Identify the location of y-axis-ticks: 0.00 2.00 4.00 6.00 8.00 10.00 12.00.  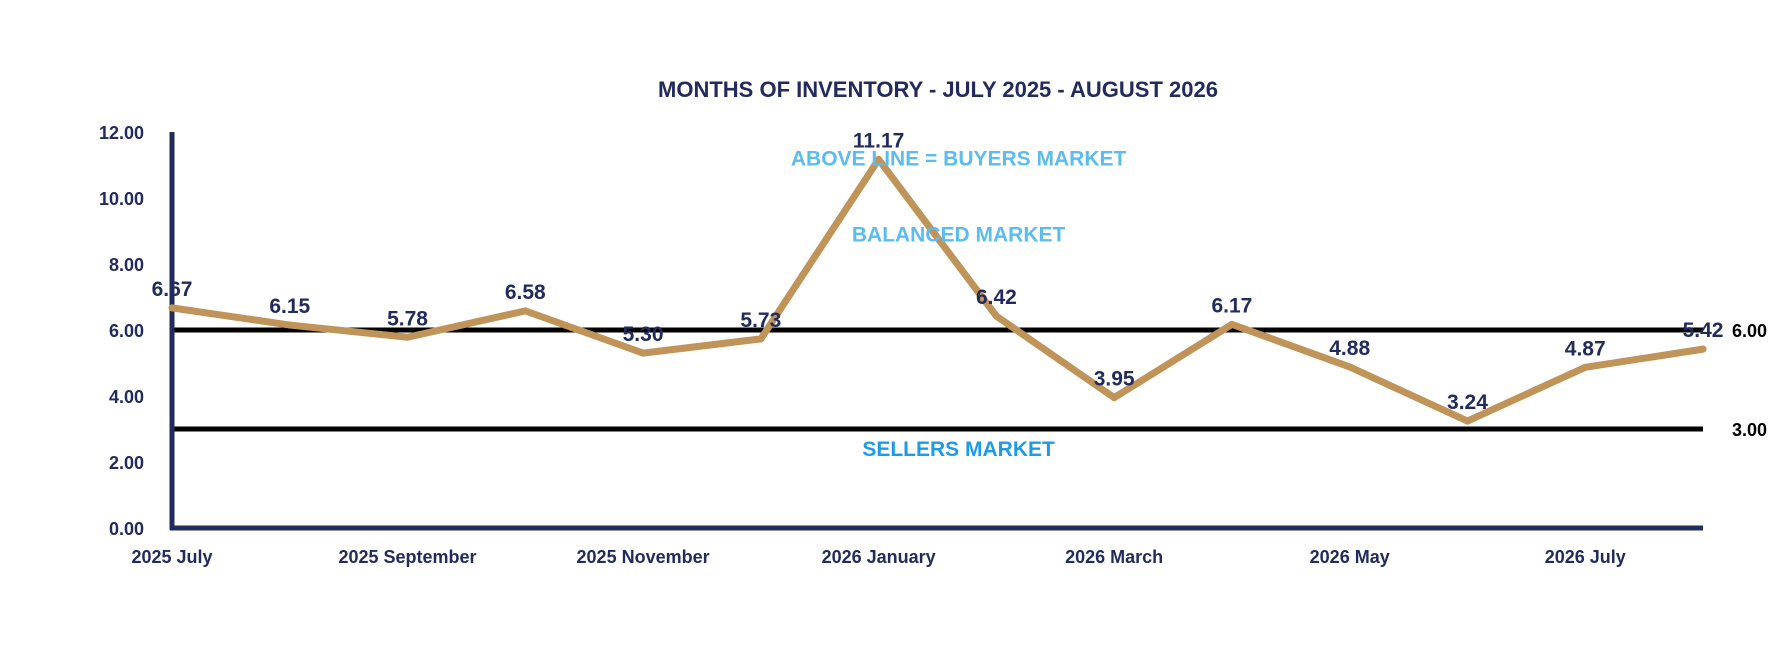
(121, 331).